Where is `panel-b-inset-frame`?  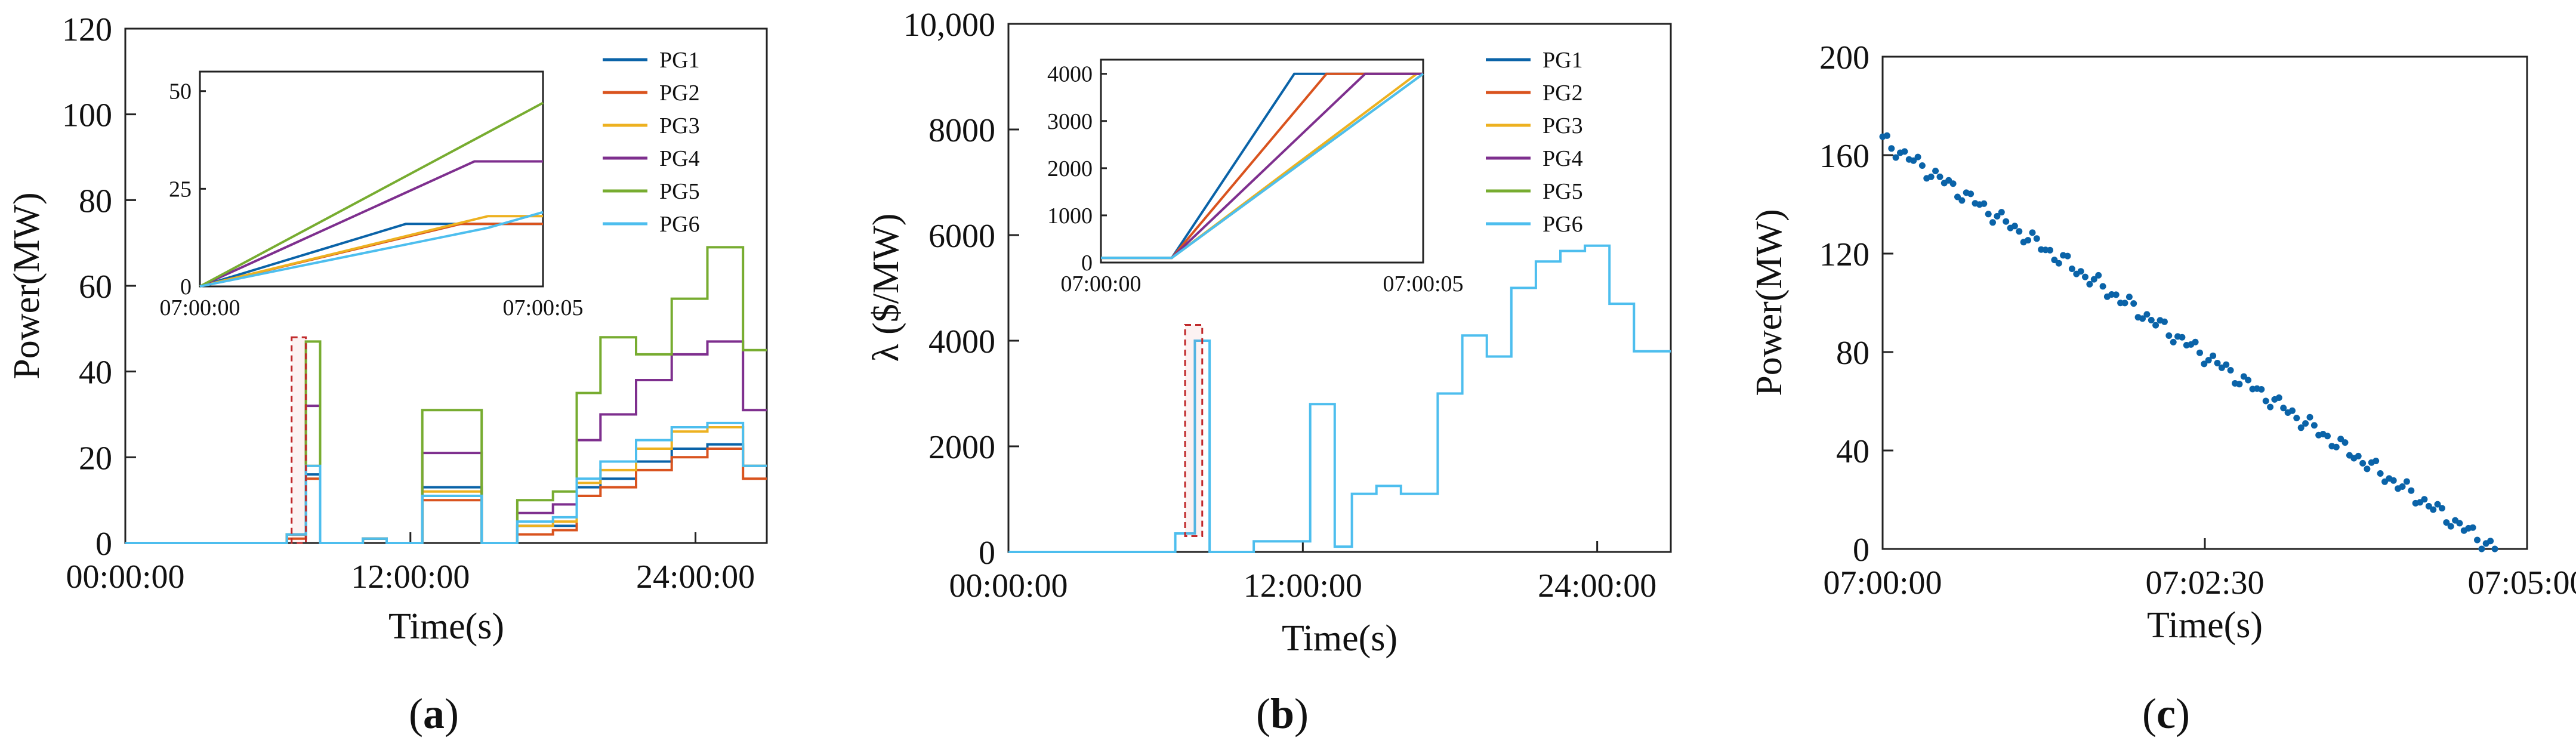 panel-b-inset-frame is located at coordinates (1262, 161).